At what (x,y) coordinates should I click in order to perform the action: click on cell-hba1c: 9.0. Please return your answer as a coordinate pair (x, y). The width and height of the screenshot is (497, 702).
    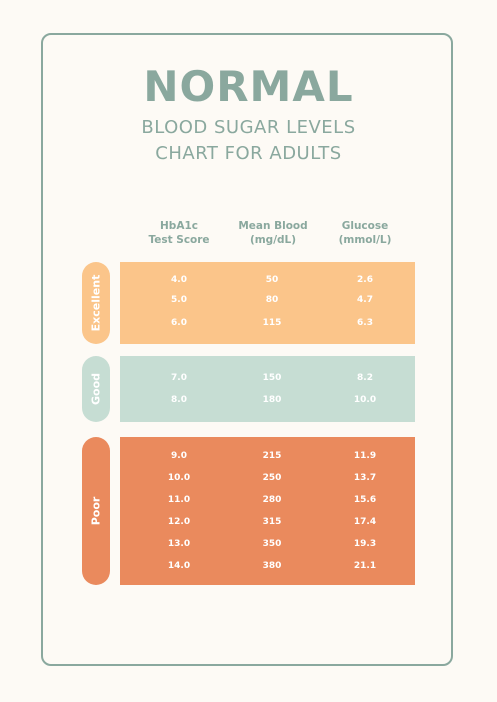
    Looking at the image, I should click on (179, 456).